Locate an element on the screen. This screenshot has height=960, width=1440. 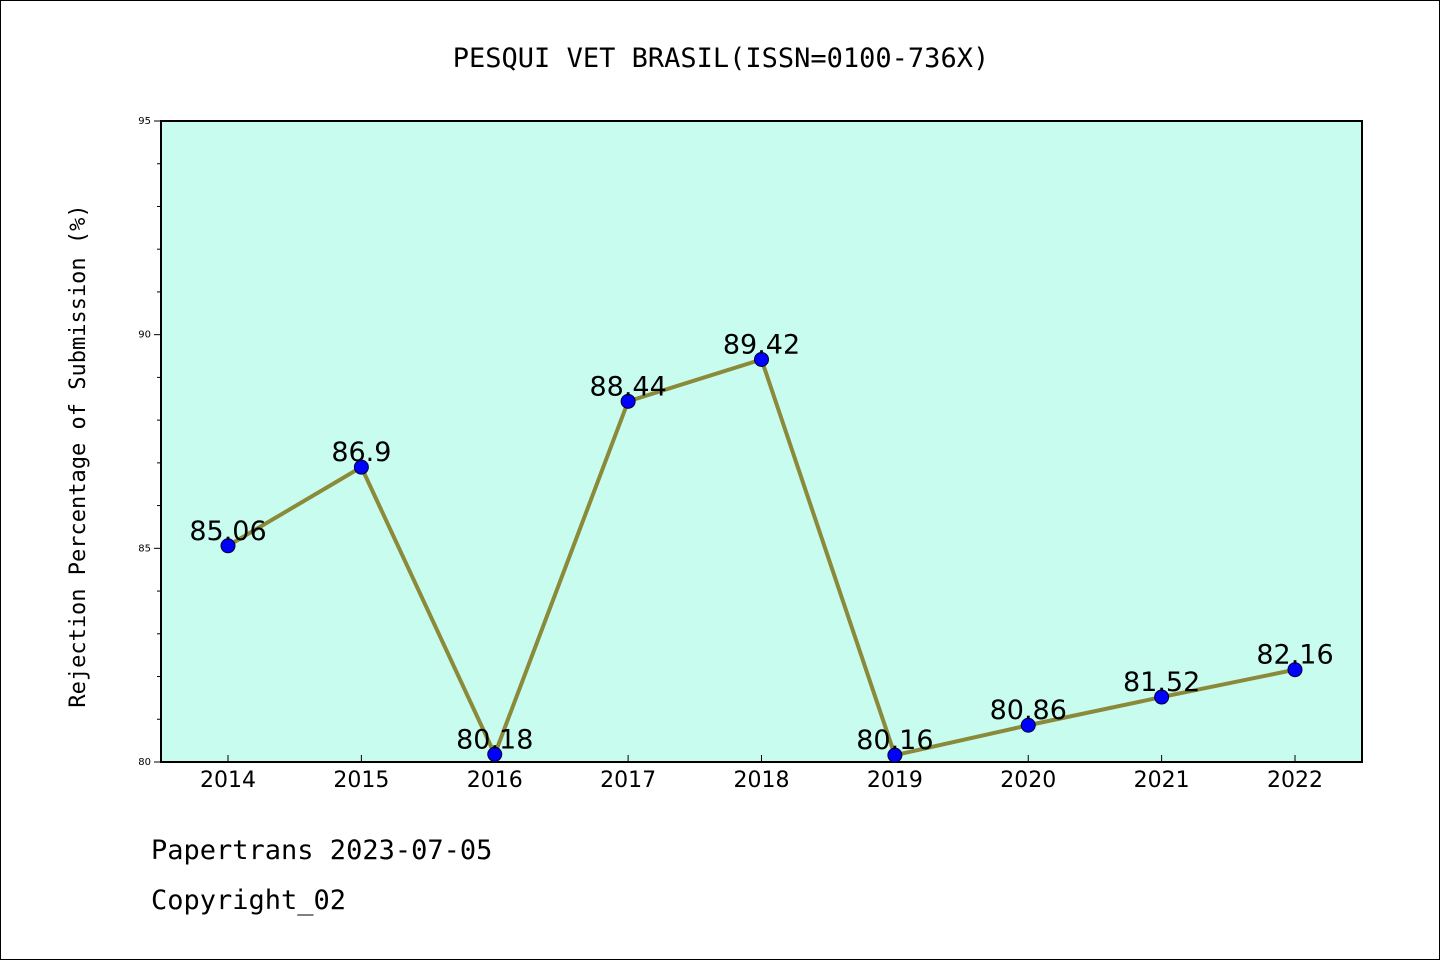
data-label: 85.06 is located at coordinates (227, 531).